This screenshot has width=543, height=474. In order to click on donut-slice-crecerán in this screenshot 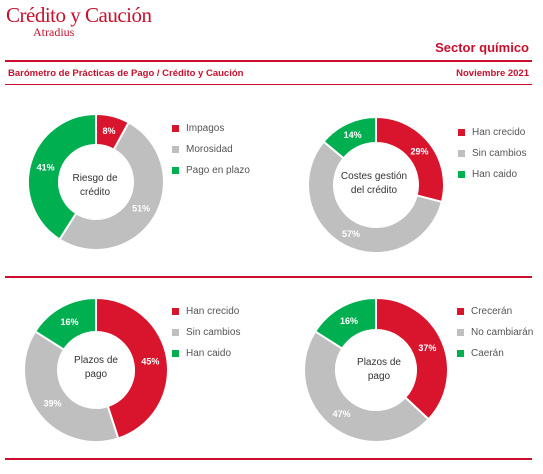, I will do `click(412, 358)`.